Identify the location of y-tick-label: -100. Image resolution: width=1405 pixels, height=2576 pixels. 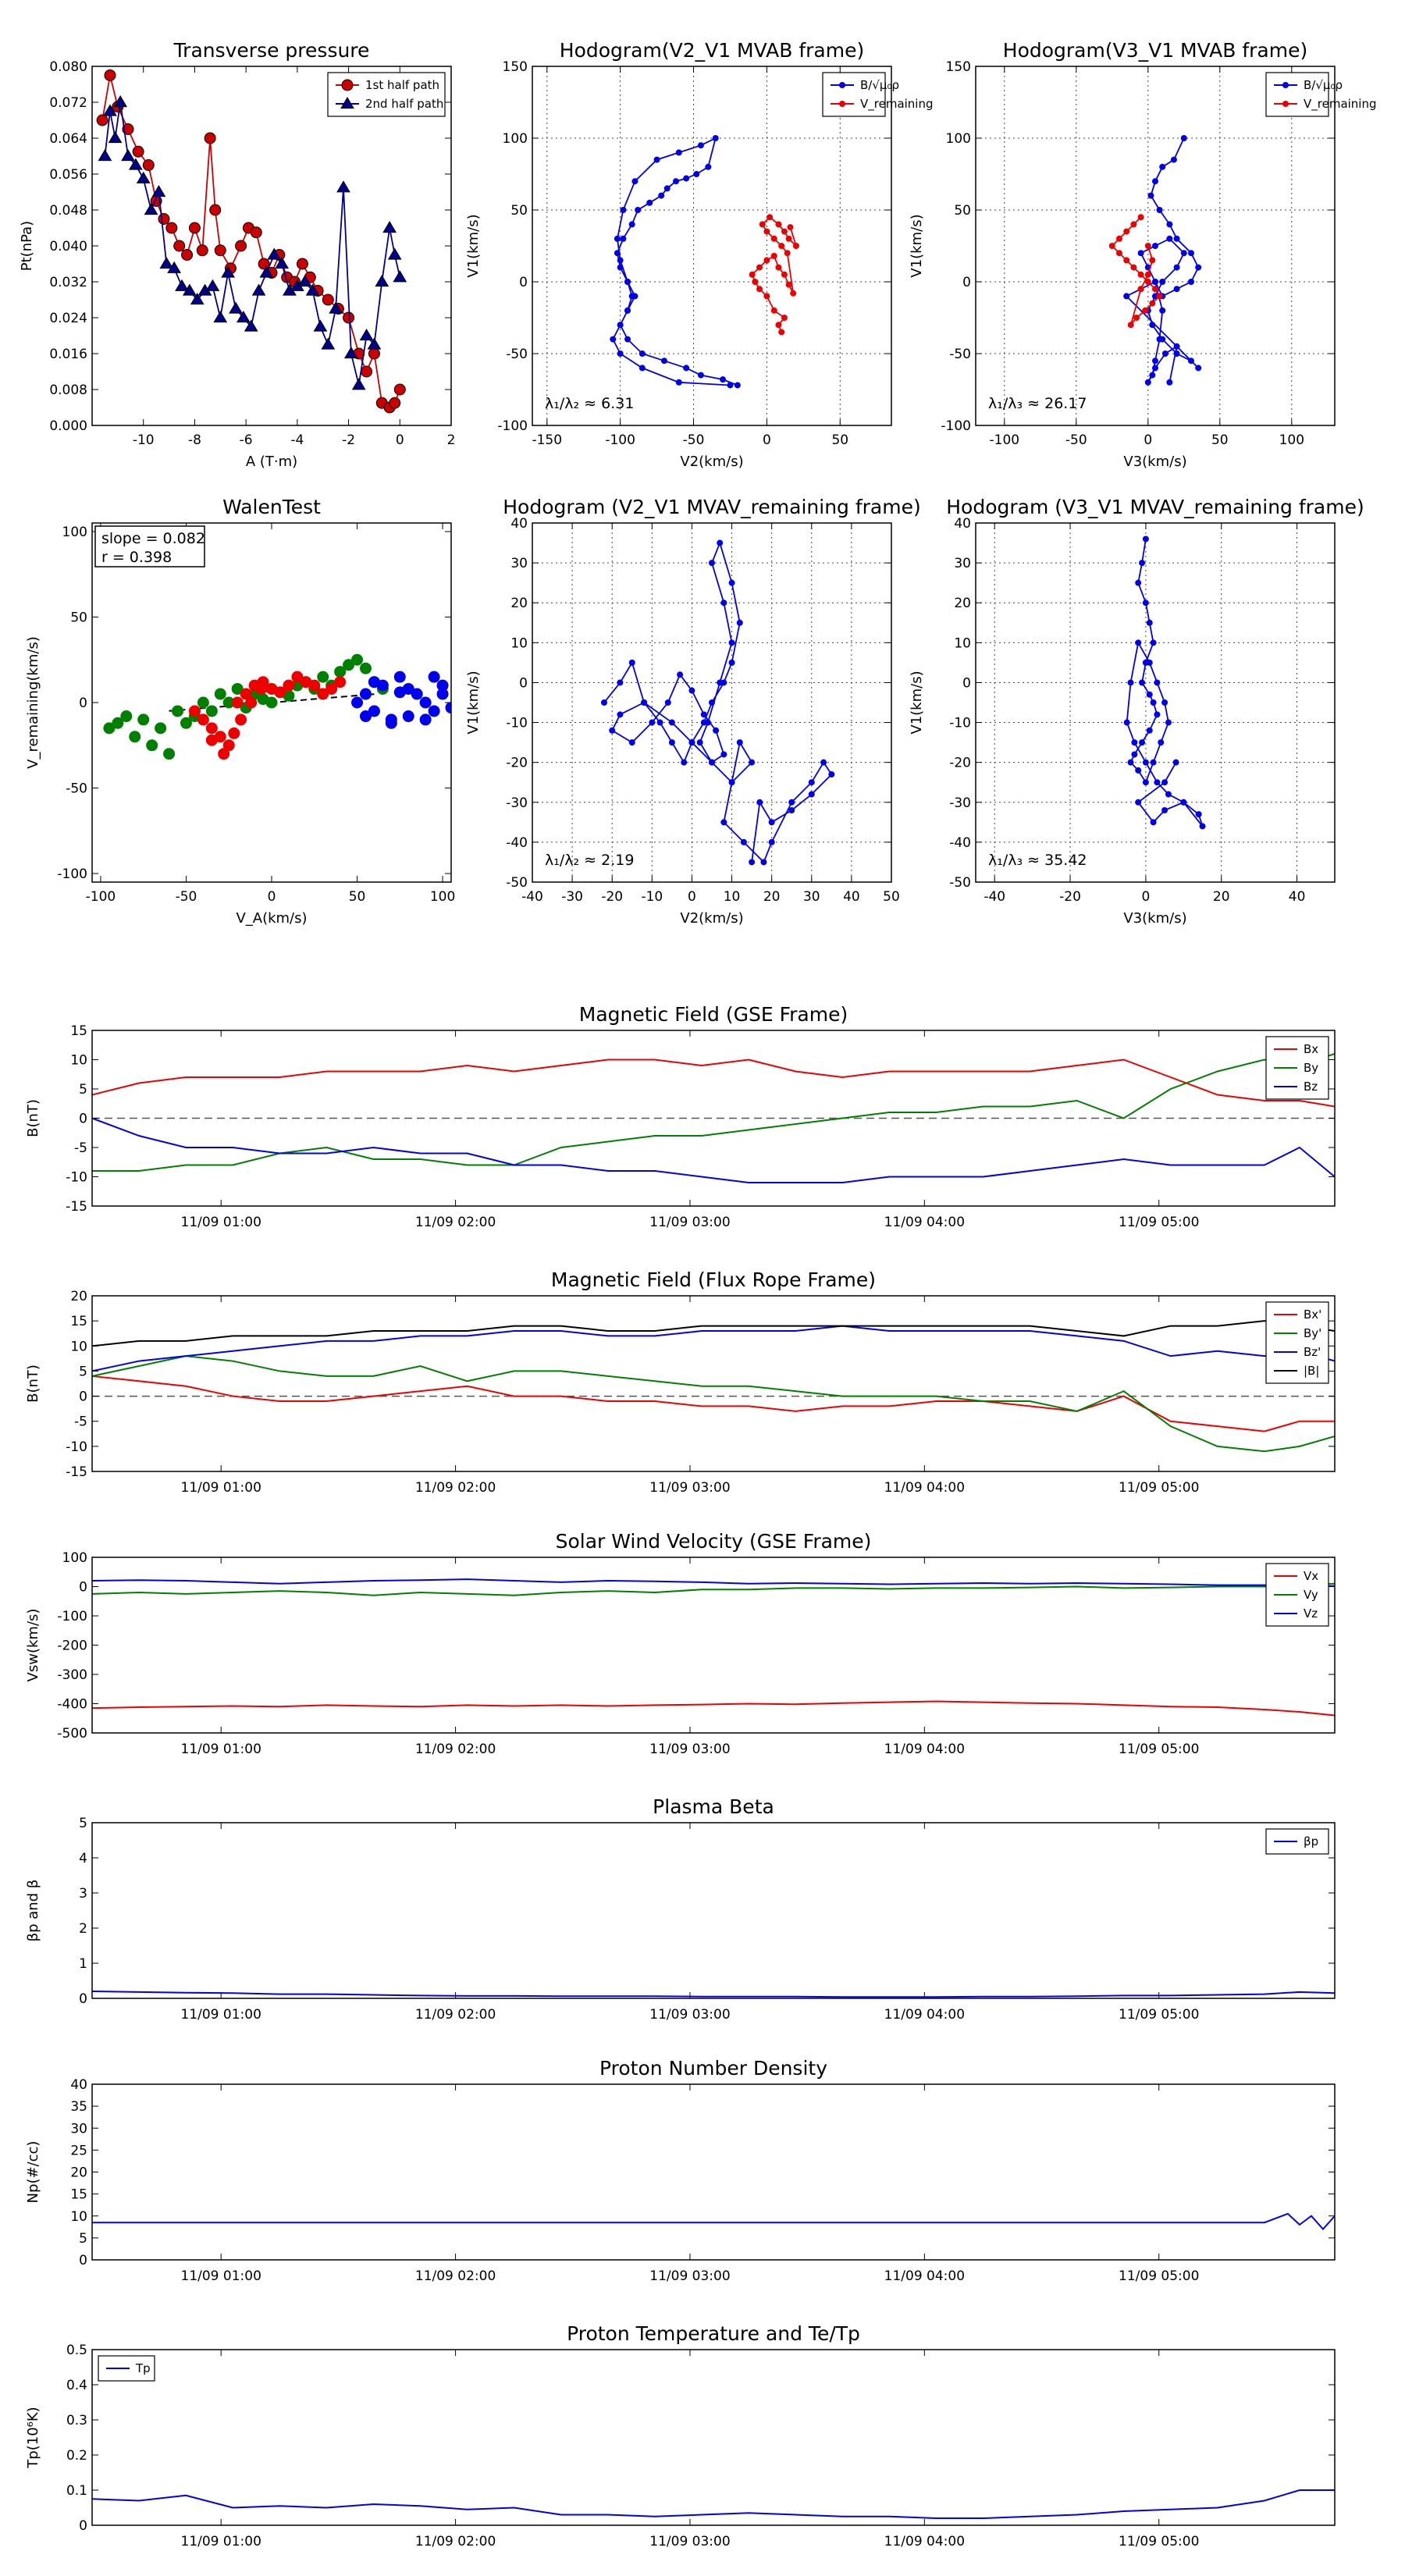
(512, 426).